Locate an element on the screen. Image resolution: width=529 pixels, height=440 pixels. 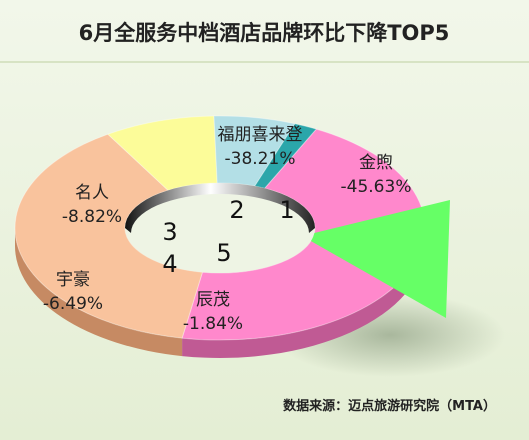
rank-3: 3 is located at coordinates (169, 232).